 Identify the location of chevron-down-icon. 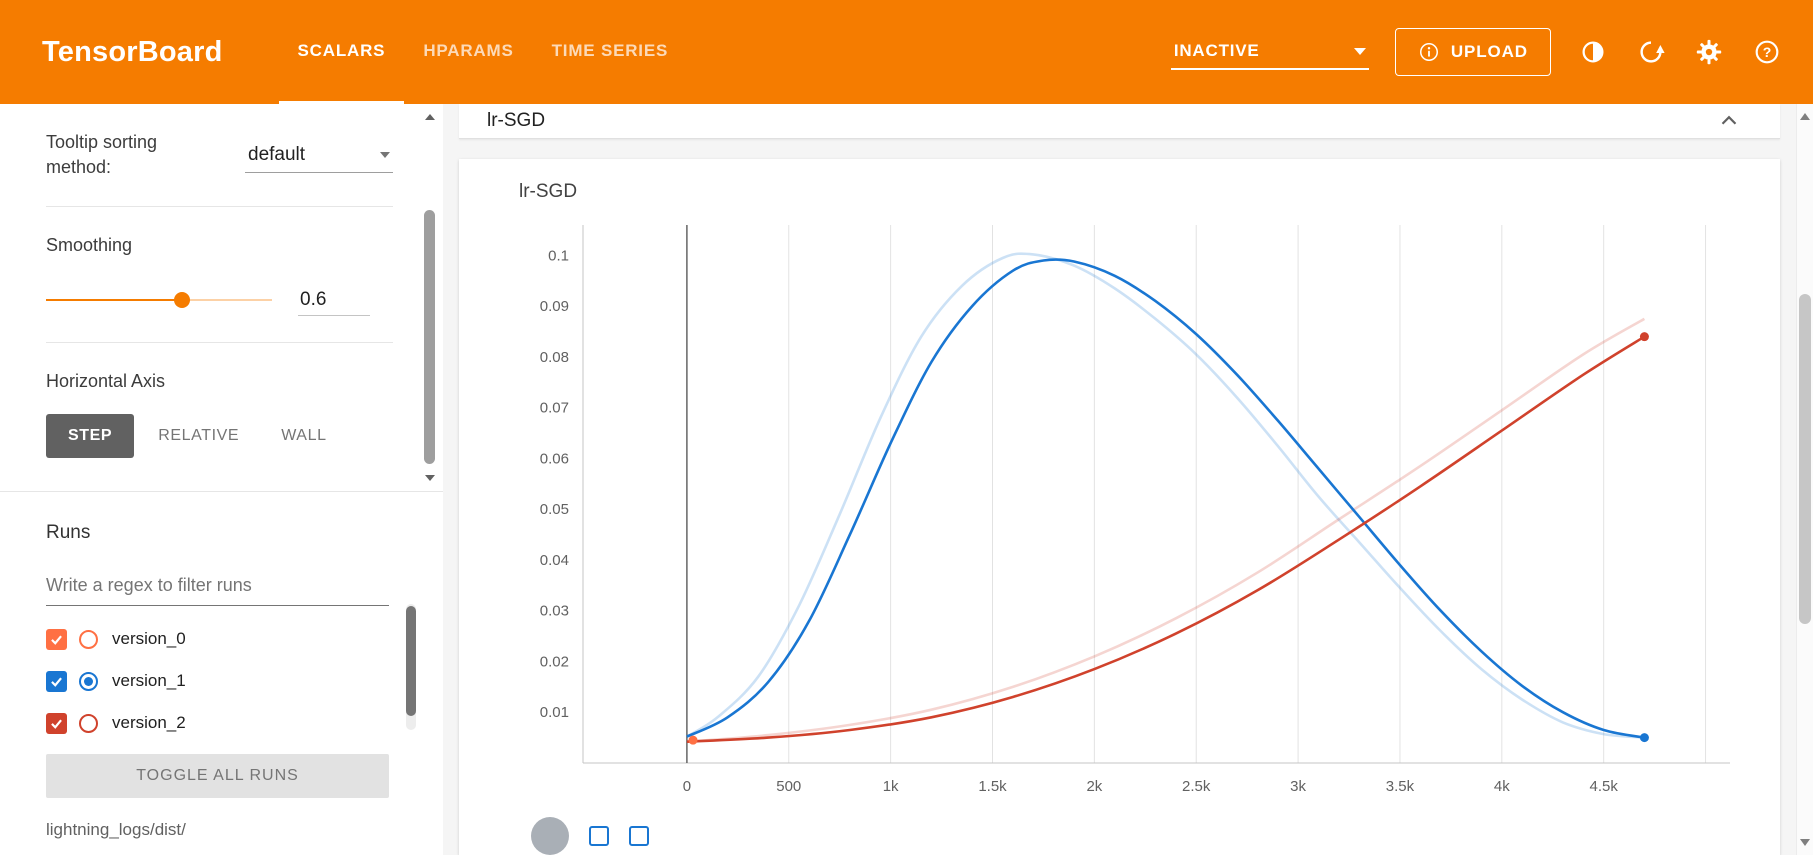
(1359, 51).